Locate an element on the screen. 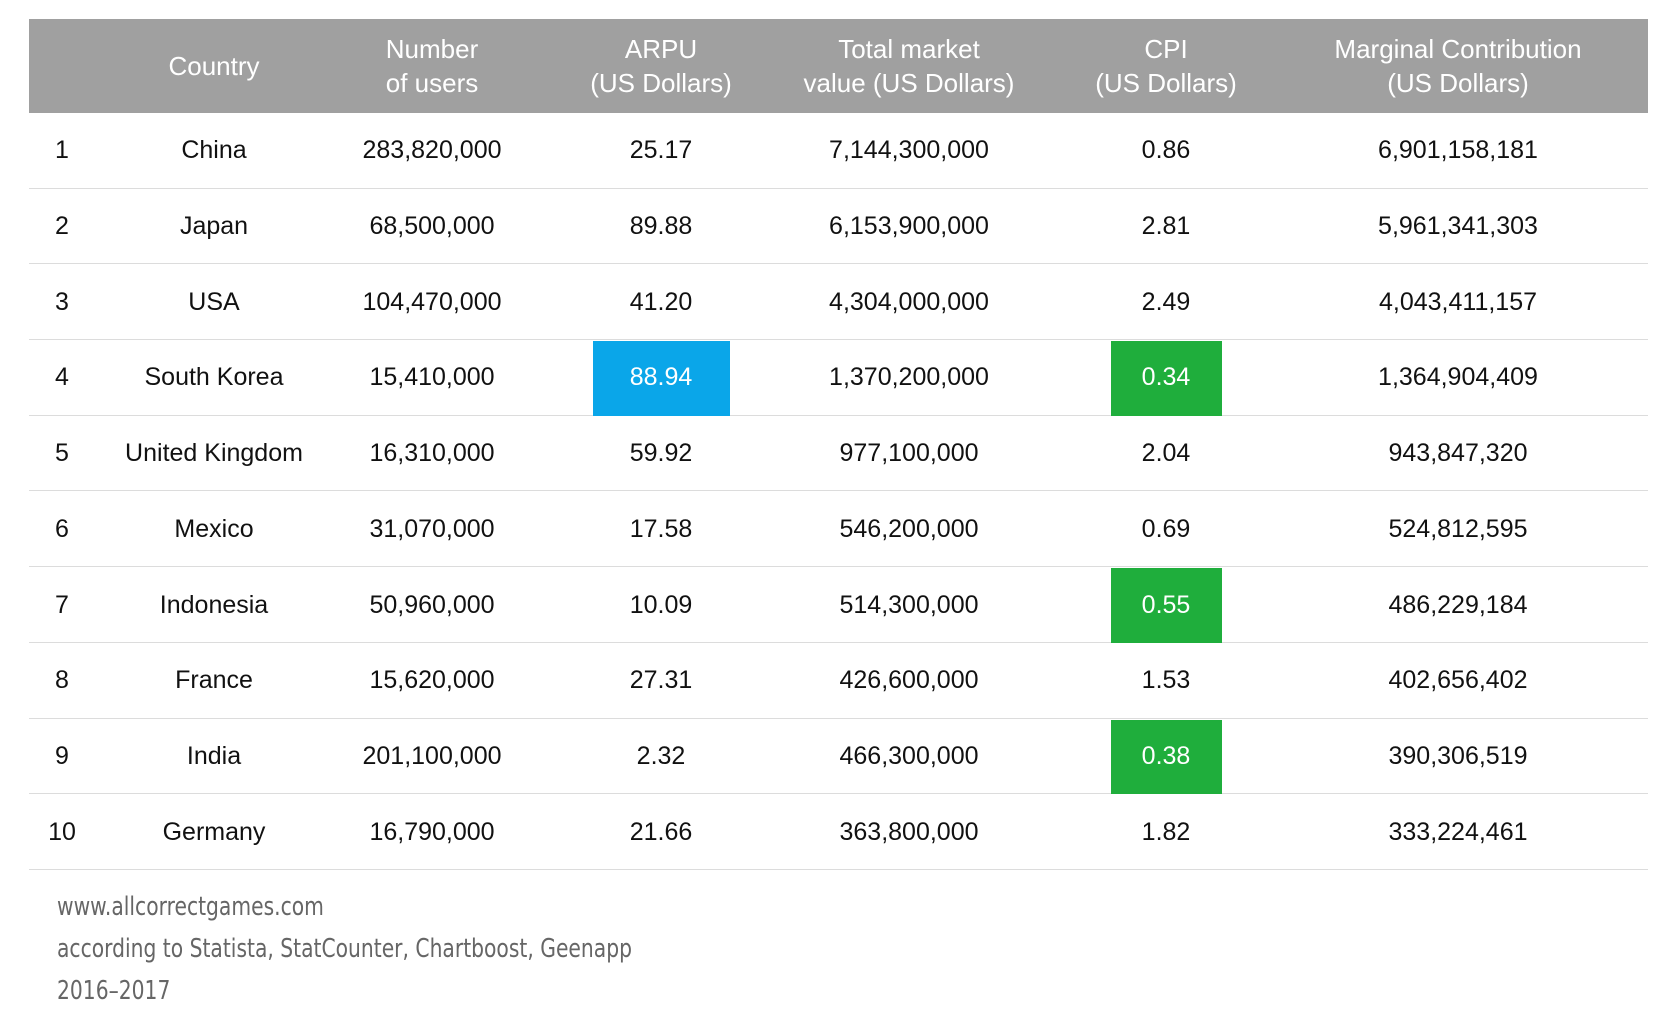 Image resolution: width=1673 pixels, height=1024 pixels. table-cell: 0.55 is located at coordinates (1166, 604).